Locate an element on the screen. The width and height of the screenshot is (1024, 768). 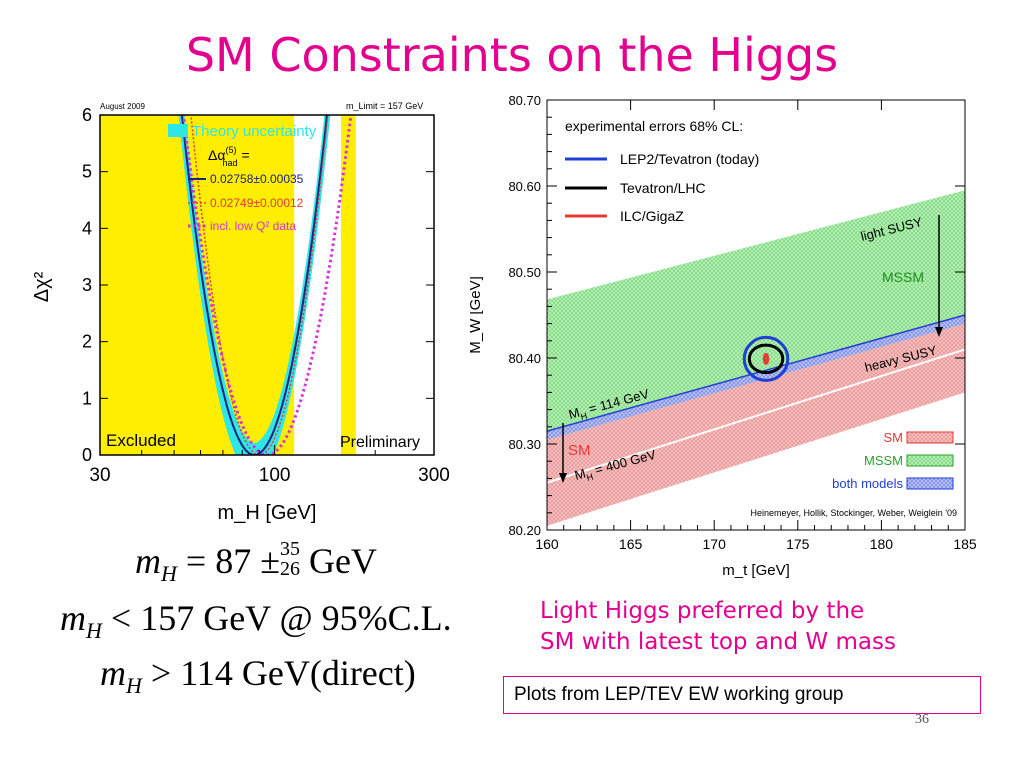
mh114-line is located at coordinates (756, 373).